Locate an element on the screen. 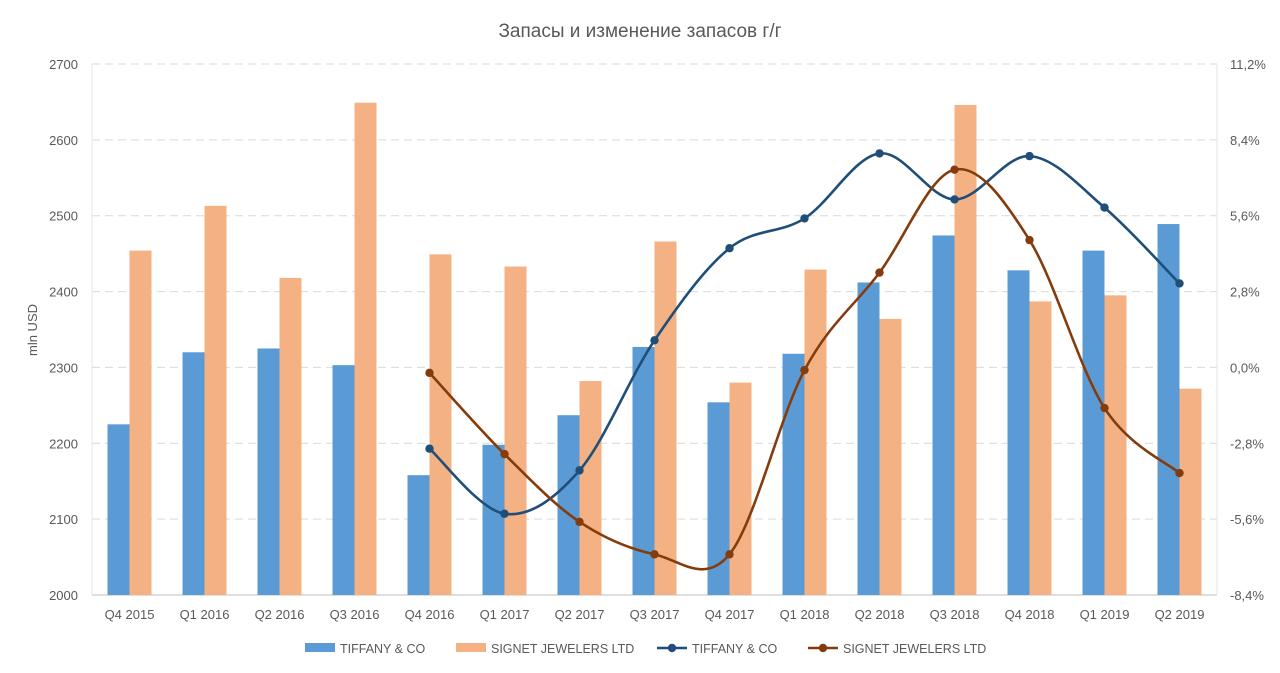 The width and height of the screenshot is (1280, 673). x-tick-label: Q1 2018 is located at coordinates (805, 614).